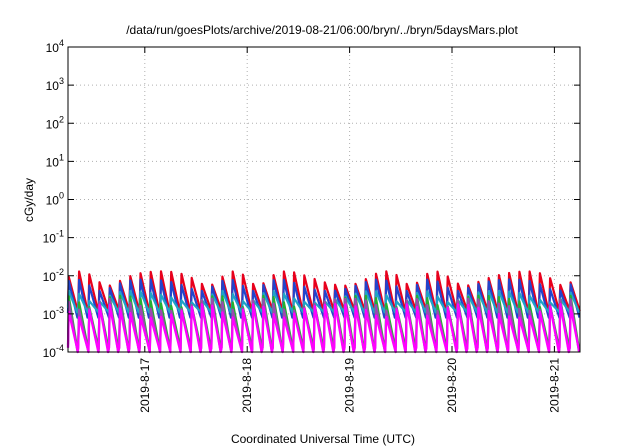 This screenshot has height=448, width=640. Describe the element at coordinates (350, 385) in the screenshot. I see `x-tick-label: 2019-8-19` at that location.